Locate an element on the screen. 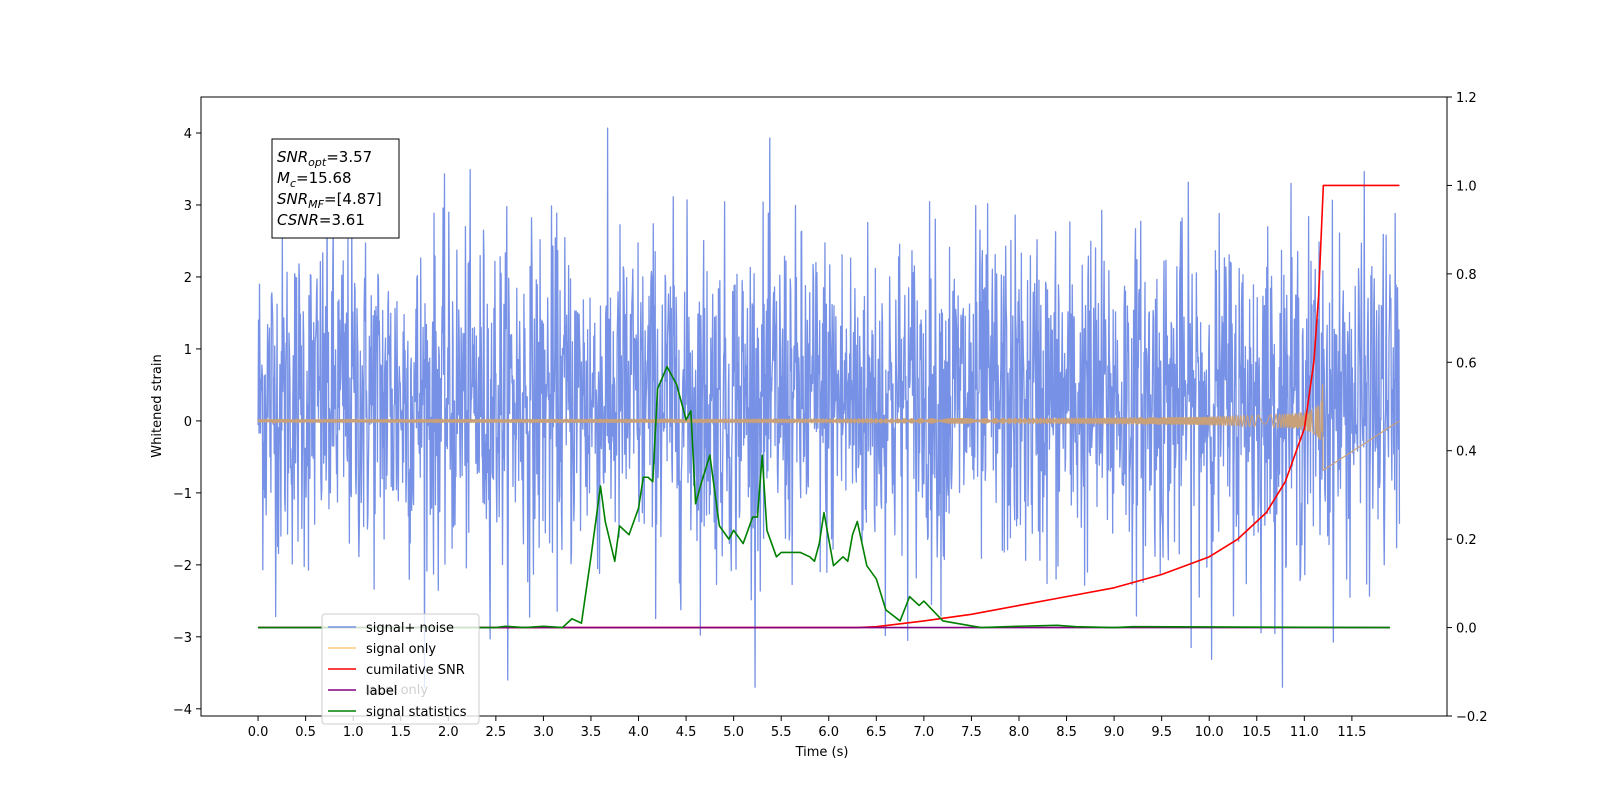 This screenshot has width=1600, height=800. x-tick-label: 3.5 is located at coordinates (591, 732).